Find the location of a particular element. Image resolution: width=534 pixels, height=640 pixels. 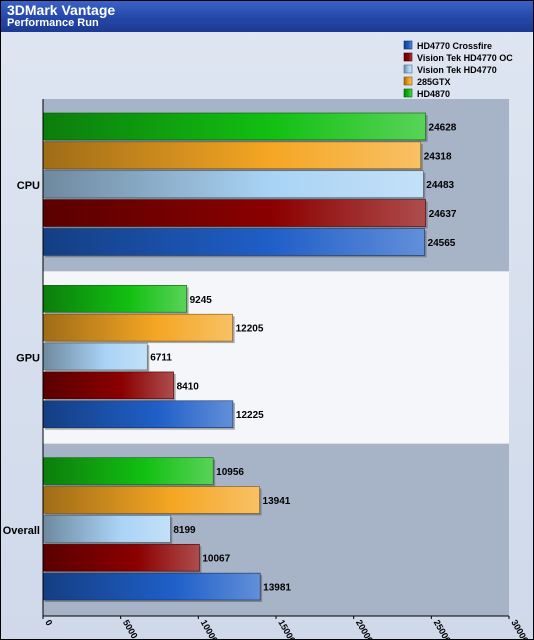

data-label: 24483 is located at coordinates (440, 185).